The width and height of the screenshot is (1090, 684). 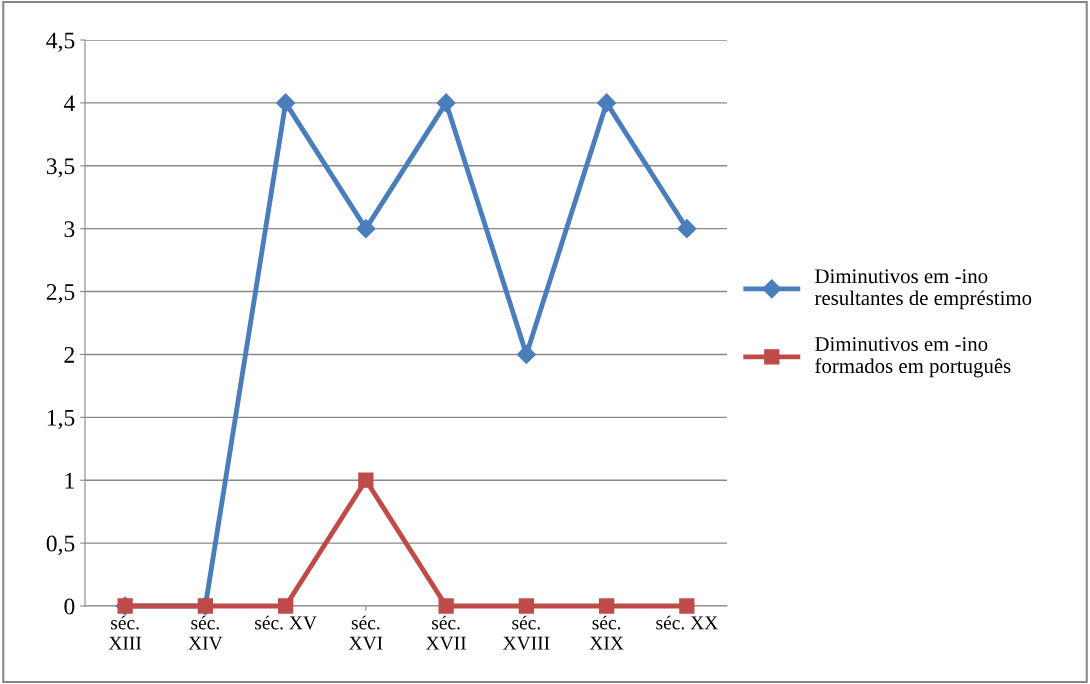 What do you see at coordinates (69, 606) in the screenshot?
I see `y-tick-label: 0` at bounding box center [69, 606].